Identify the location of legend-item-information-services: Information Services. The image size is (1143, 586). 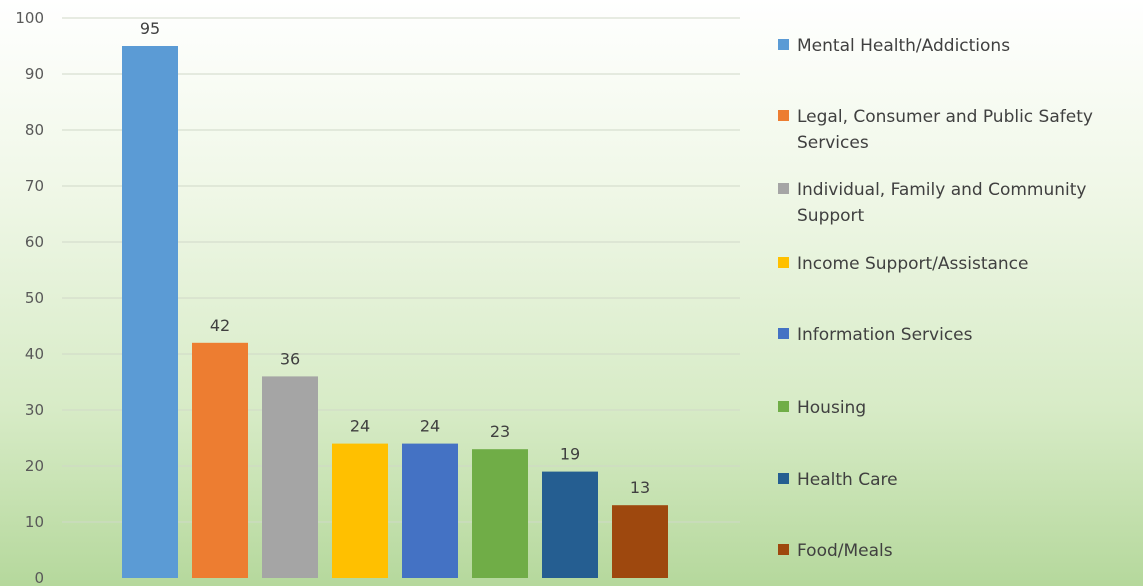
(959, 335).